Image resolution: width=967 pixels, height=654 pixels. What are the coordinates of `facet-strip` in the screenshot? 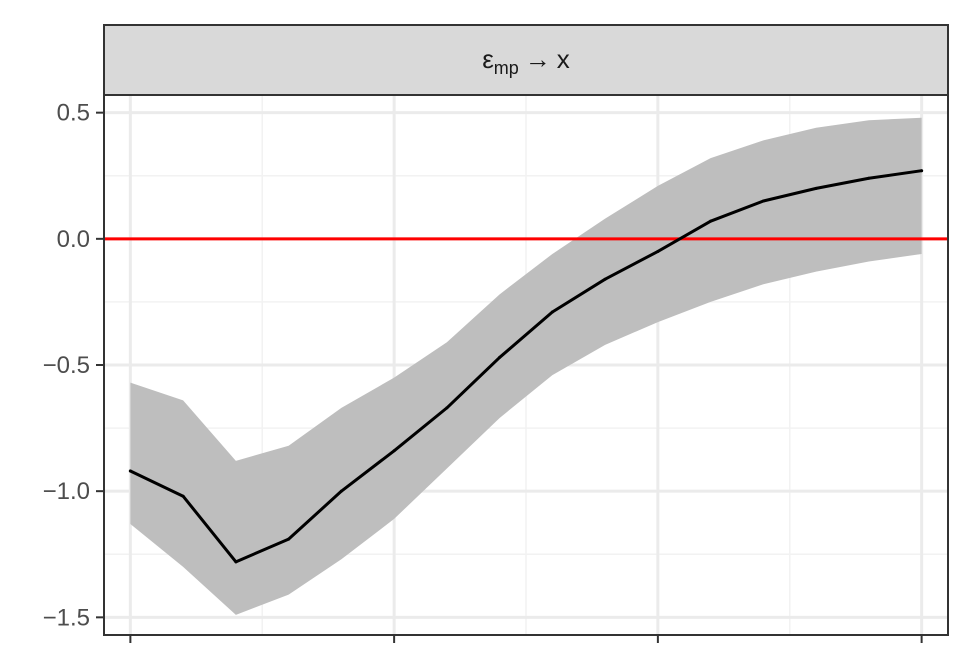 It's located at (526, 60).